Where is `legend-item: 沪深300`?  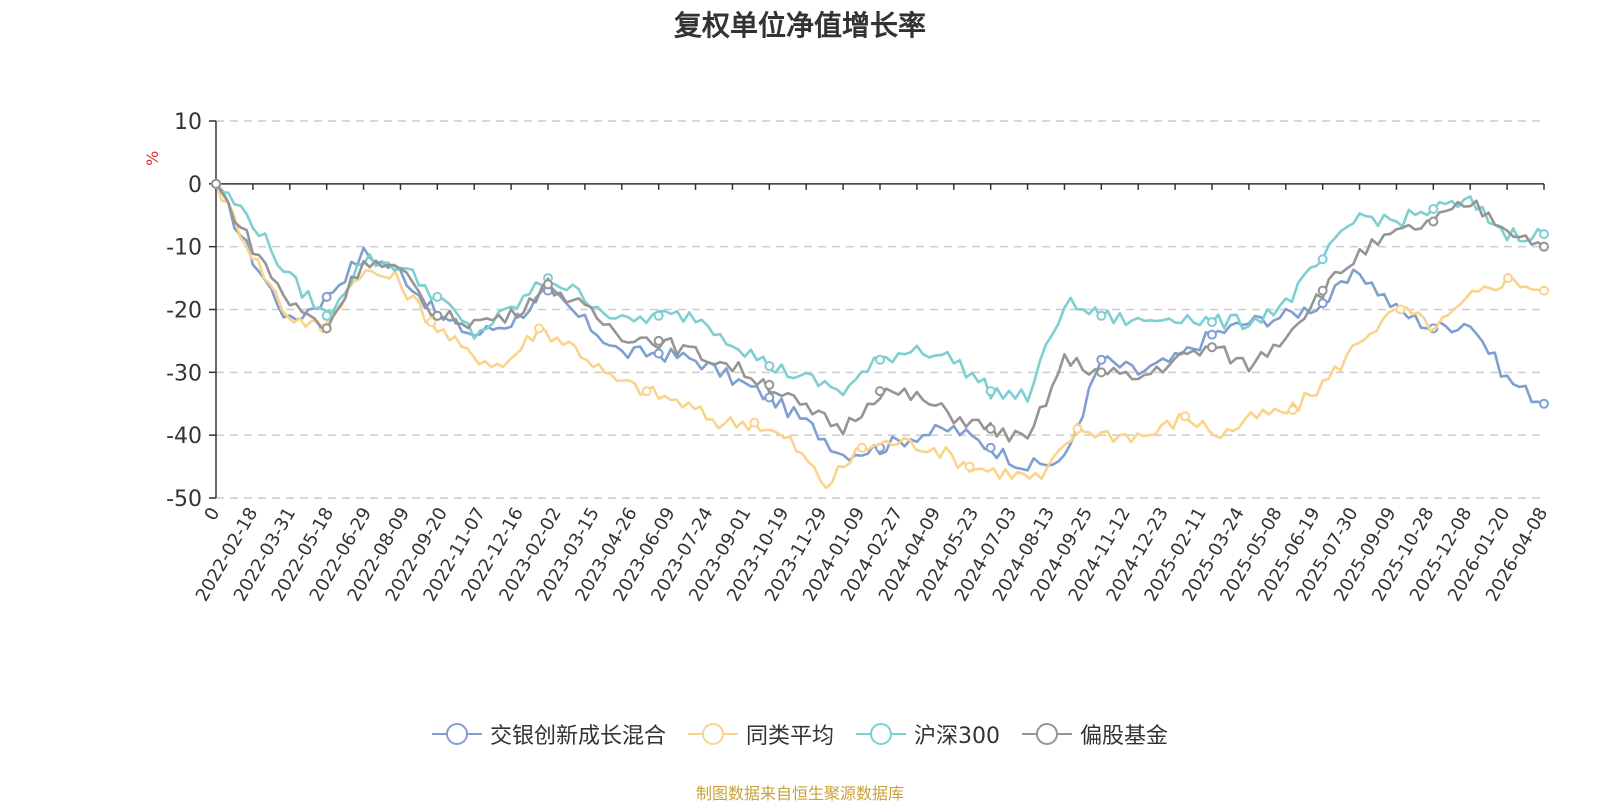 legend-item: 沪深300 is located at coordinates (928, 734).